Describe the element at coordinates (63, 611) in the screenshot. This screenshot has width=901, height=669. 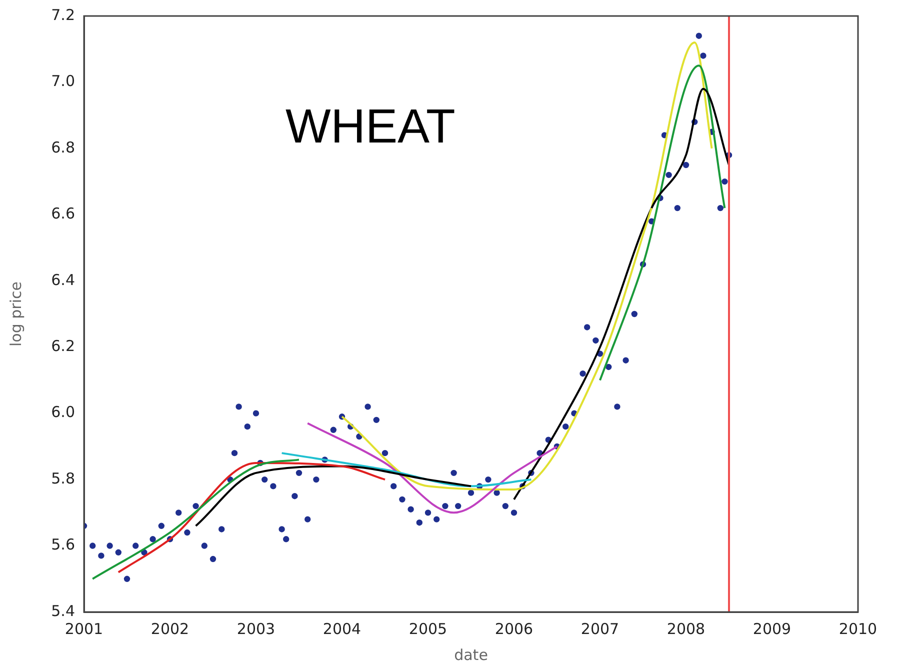
I see `y-tick-label: 5.4` at that location.